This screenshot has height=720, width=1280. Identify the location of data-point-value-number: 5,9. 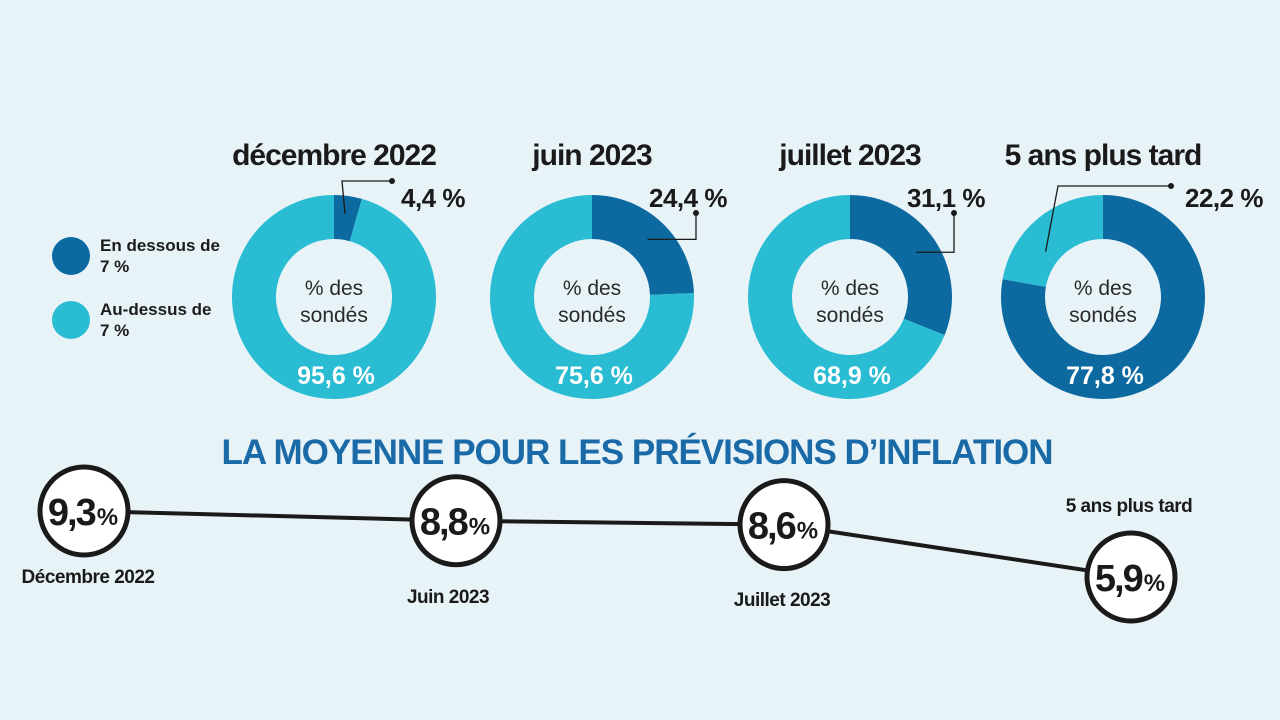
(1119, 579).